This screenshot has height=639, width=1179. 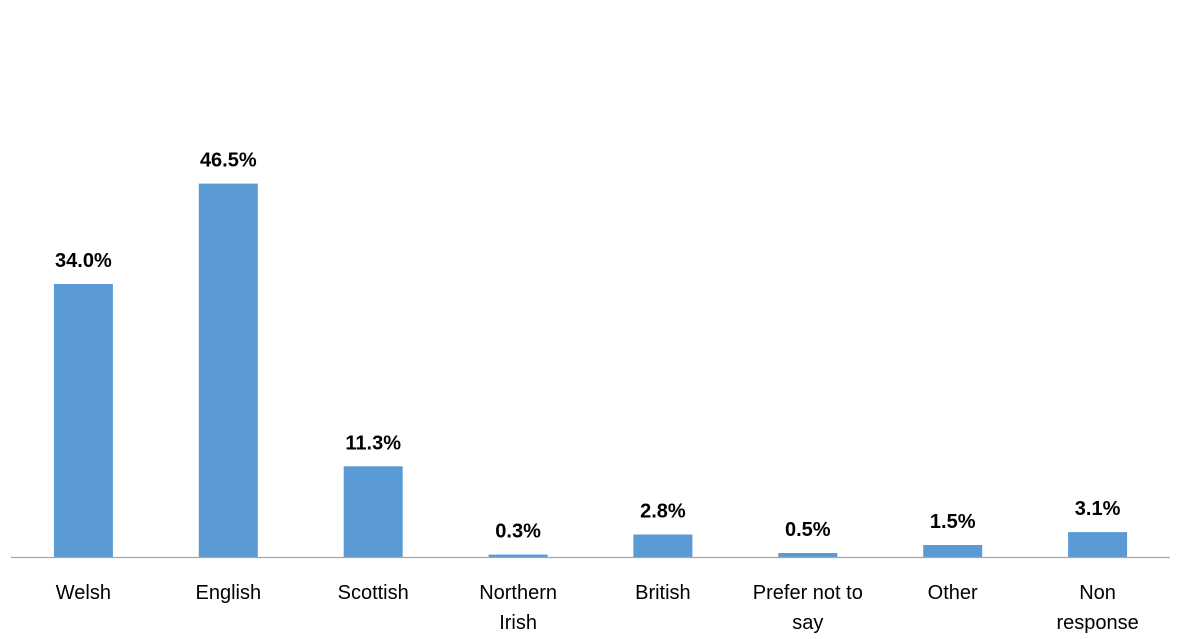 I want to click on data-label: 2.8%, so click(x=663, y=512).